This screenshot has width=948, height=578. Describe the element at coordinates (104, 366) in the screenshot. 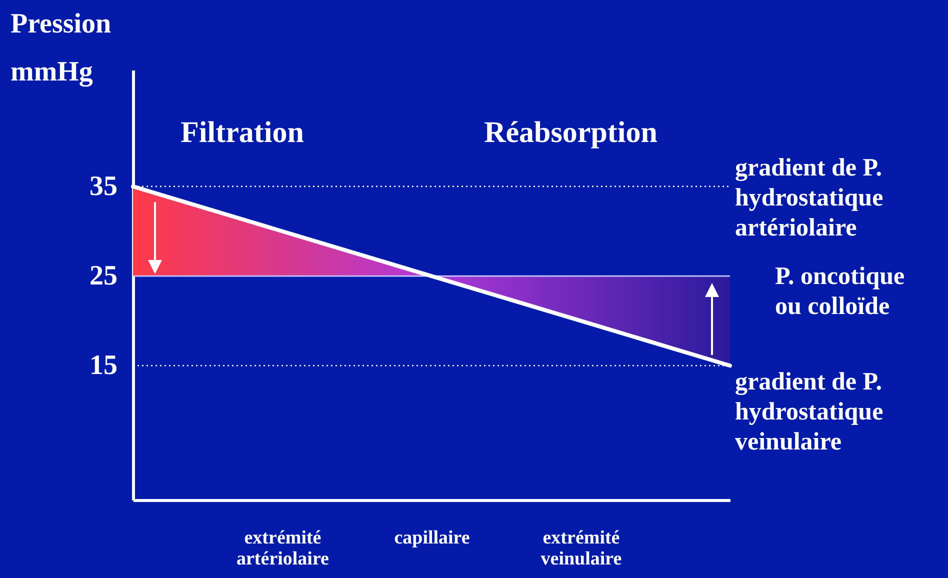

I see `y-tick-label: 15` at that location.